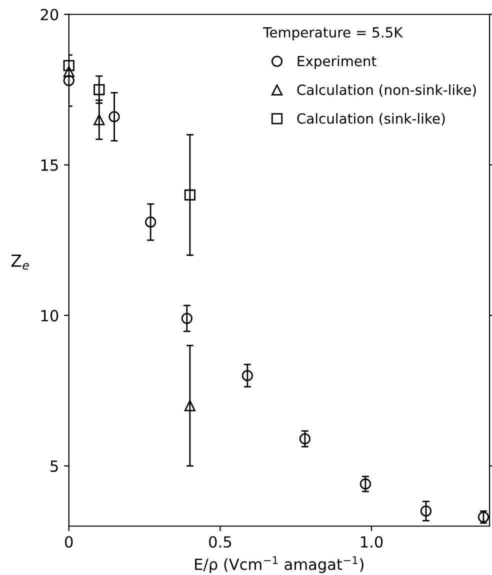 The width and height of the screenshot is (492, 575). What do you see at coordinates (386, 90) in the screenshot?
I see `legend-label: Calculation (non-sink-like)` at bounding box center [386, 90].